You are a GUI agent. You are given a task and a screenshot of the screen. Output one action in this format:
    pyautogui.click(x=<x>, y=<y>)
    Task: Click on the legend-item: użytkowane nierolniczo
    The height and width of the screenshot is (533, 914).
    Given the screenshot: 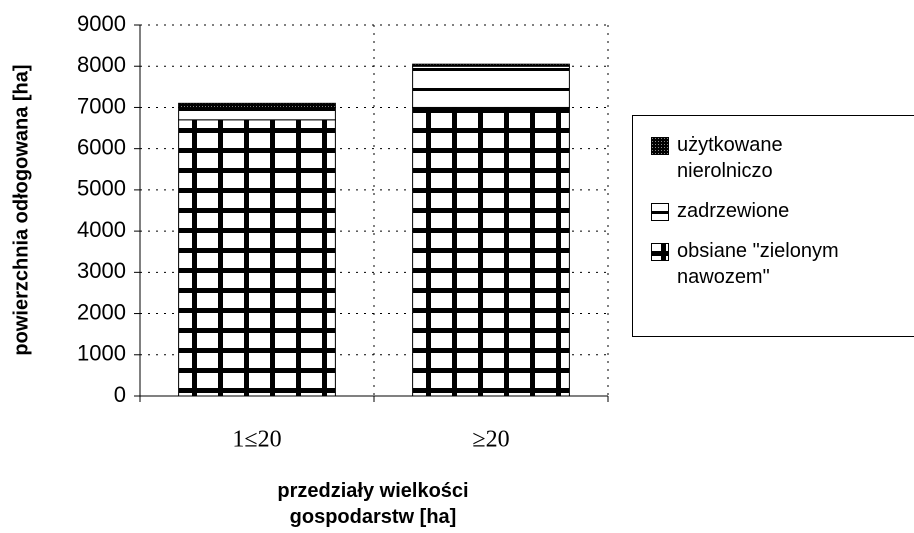 What is the action you would take?
    pyautogui.click(x=782, y=158)
    